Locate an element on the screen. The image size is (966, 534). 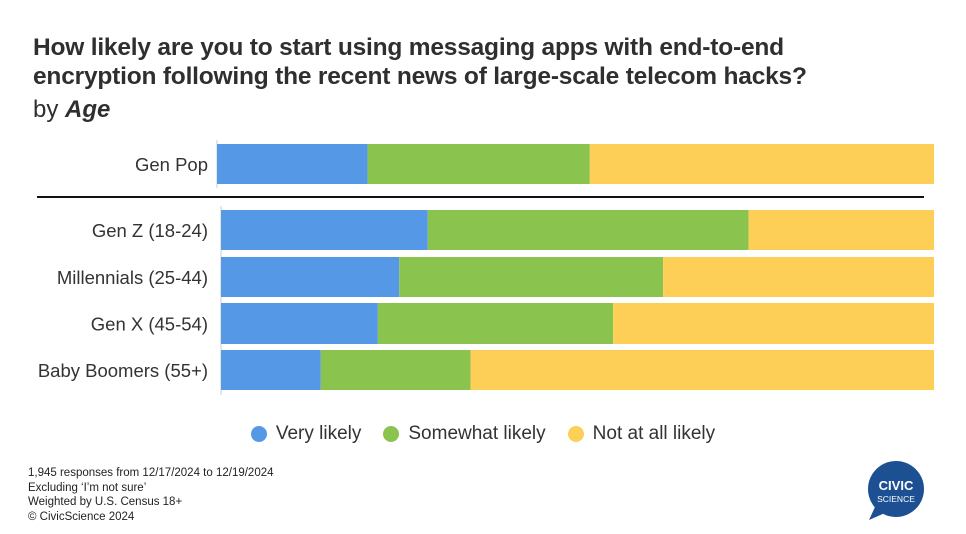
civicscience-logo: CIVIC SCIENCE is located at coordinates (896, 490).